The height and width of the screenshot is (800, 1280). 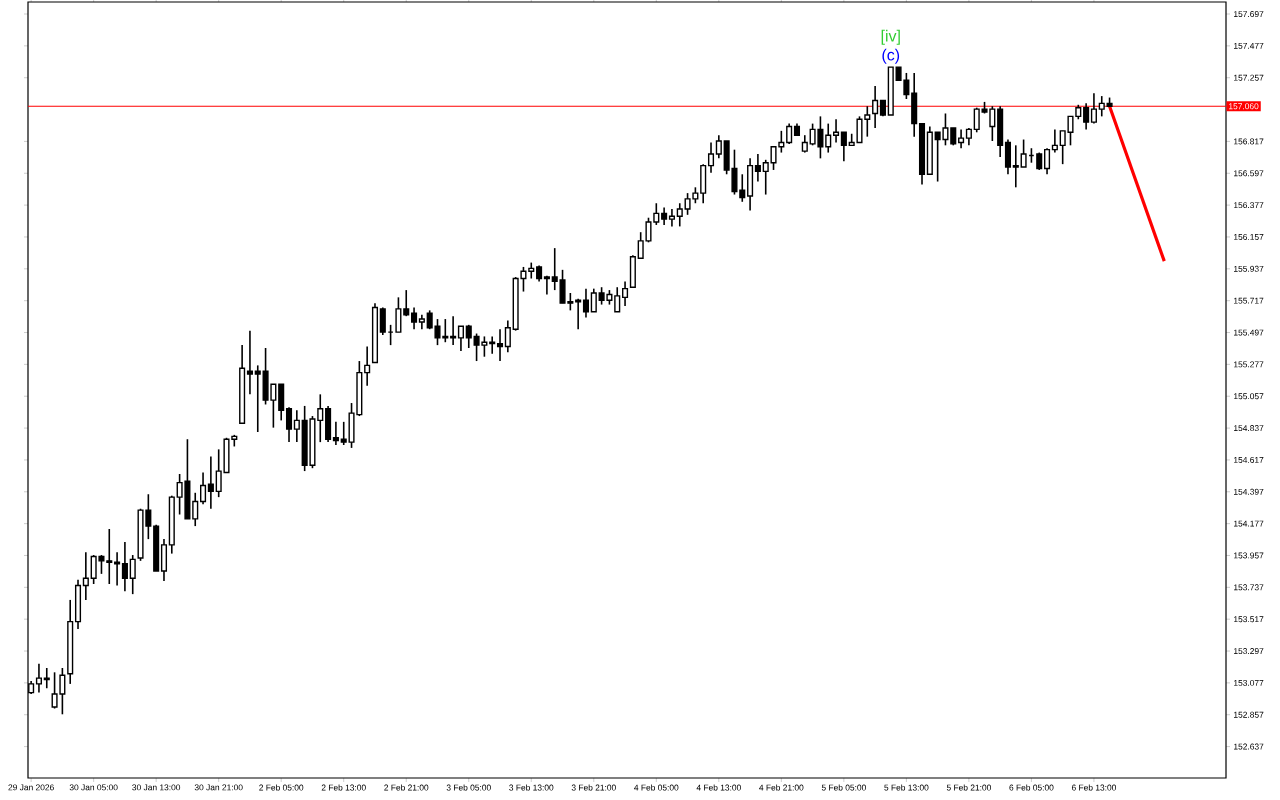 What do you see at coordinates (1249, 332) in the screenshot?
I see `y-tick-label: 155.497` at bounding box center [1249, 332].